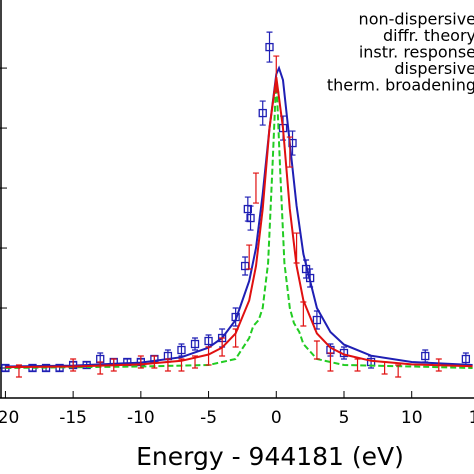  I want to click on x-tick-label: -10, so click(141, 418).